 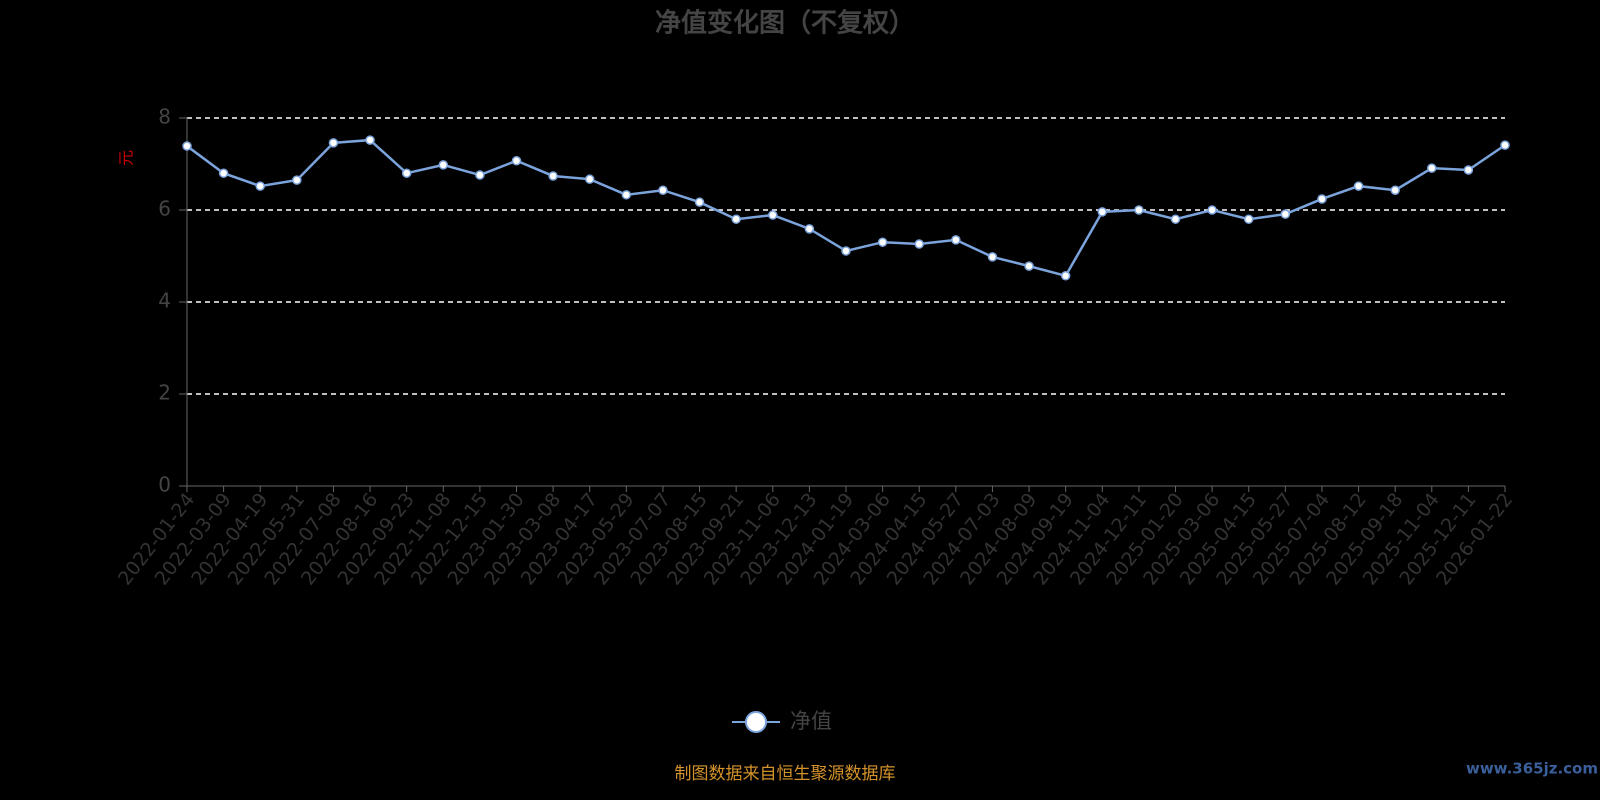 I want to click on chart-title: 净值变化图（不复权）, so click(x=785, y=23).